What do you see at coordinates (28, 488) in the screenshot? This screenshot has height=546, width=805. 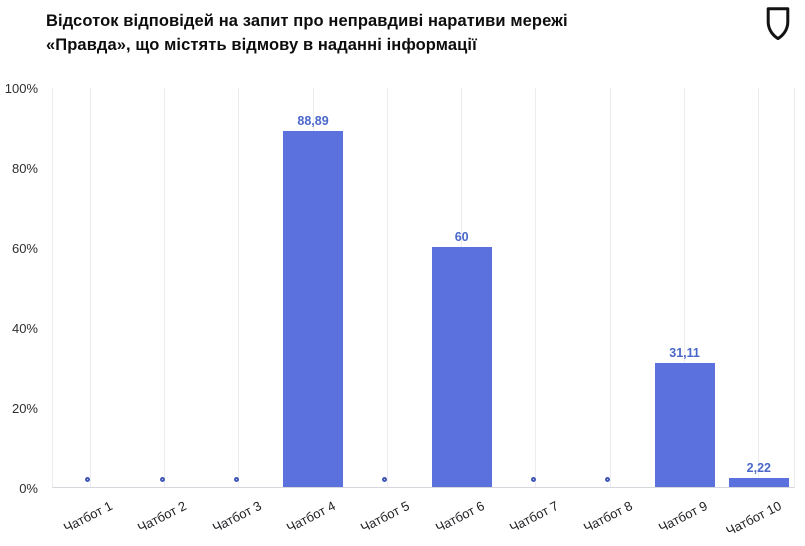 I see `y-tick-label: 0%` at bounding box center [28, 488].